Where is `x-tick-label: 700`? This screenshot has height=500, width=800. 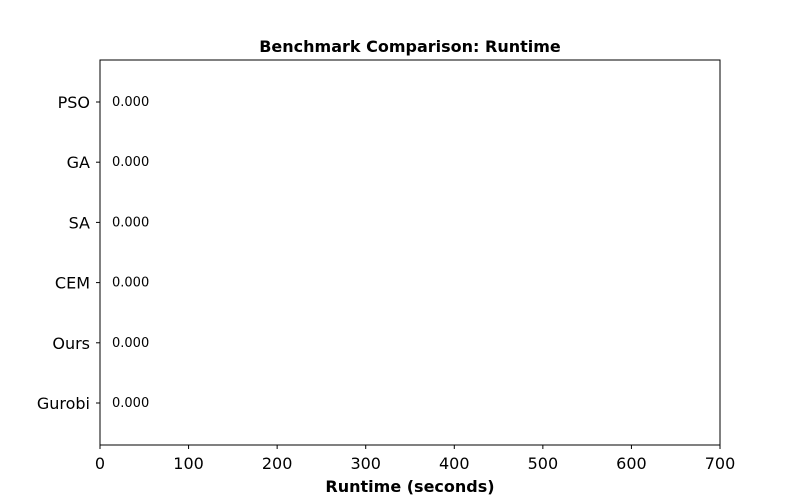 x-tick-label: 700 is located at coordinates (720, 463).